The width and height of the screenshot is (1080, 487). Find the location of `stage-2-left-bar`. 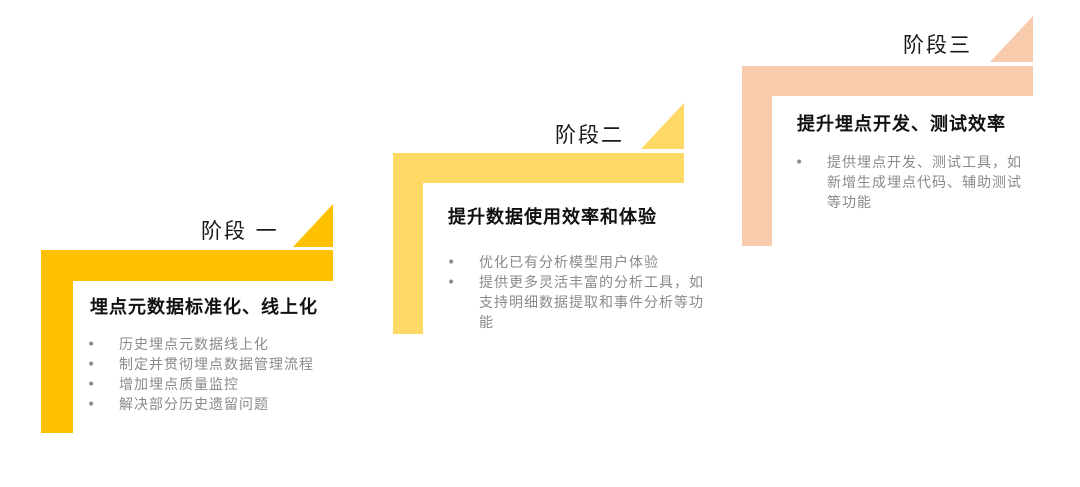

stage-2-left-bar is located at coordinates (408, 243).